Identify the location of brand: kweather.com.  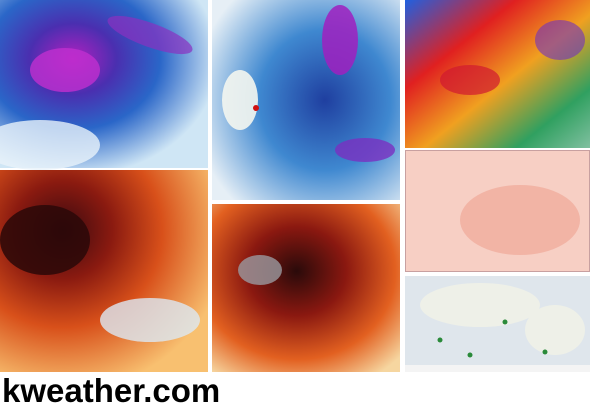
(111, 390).